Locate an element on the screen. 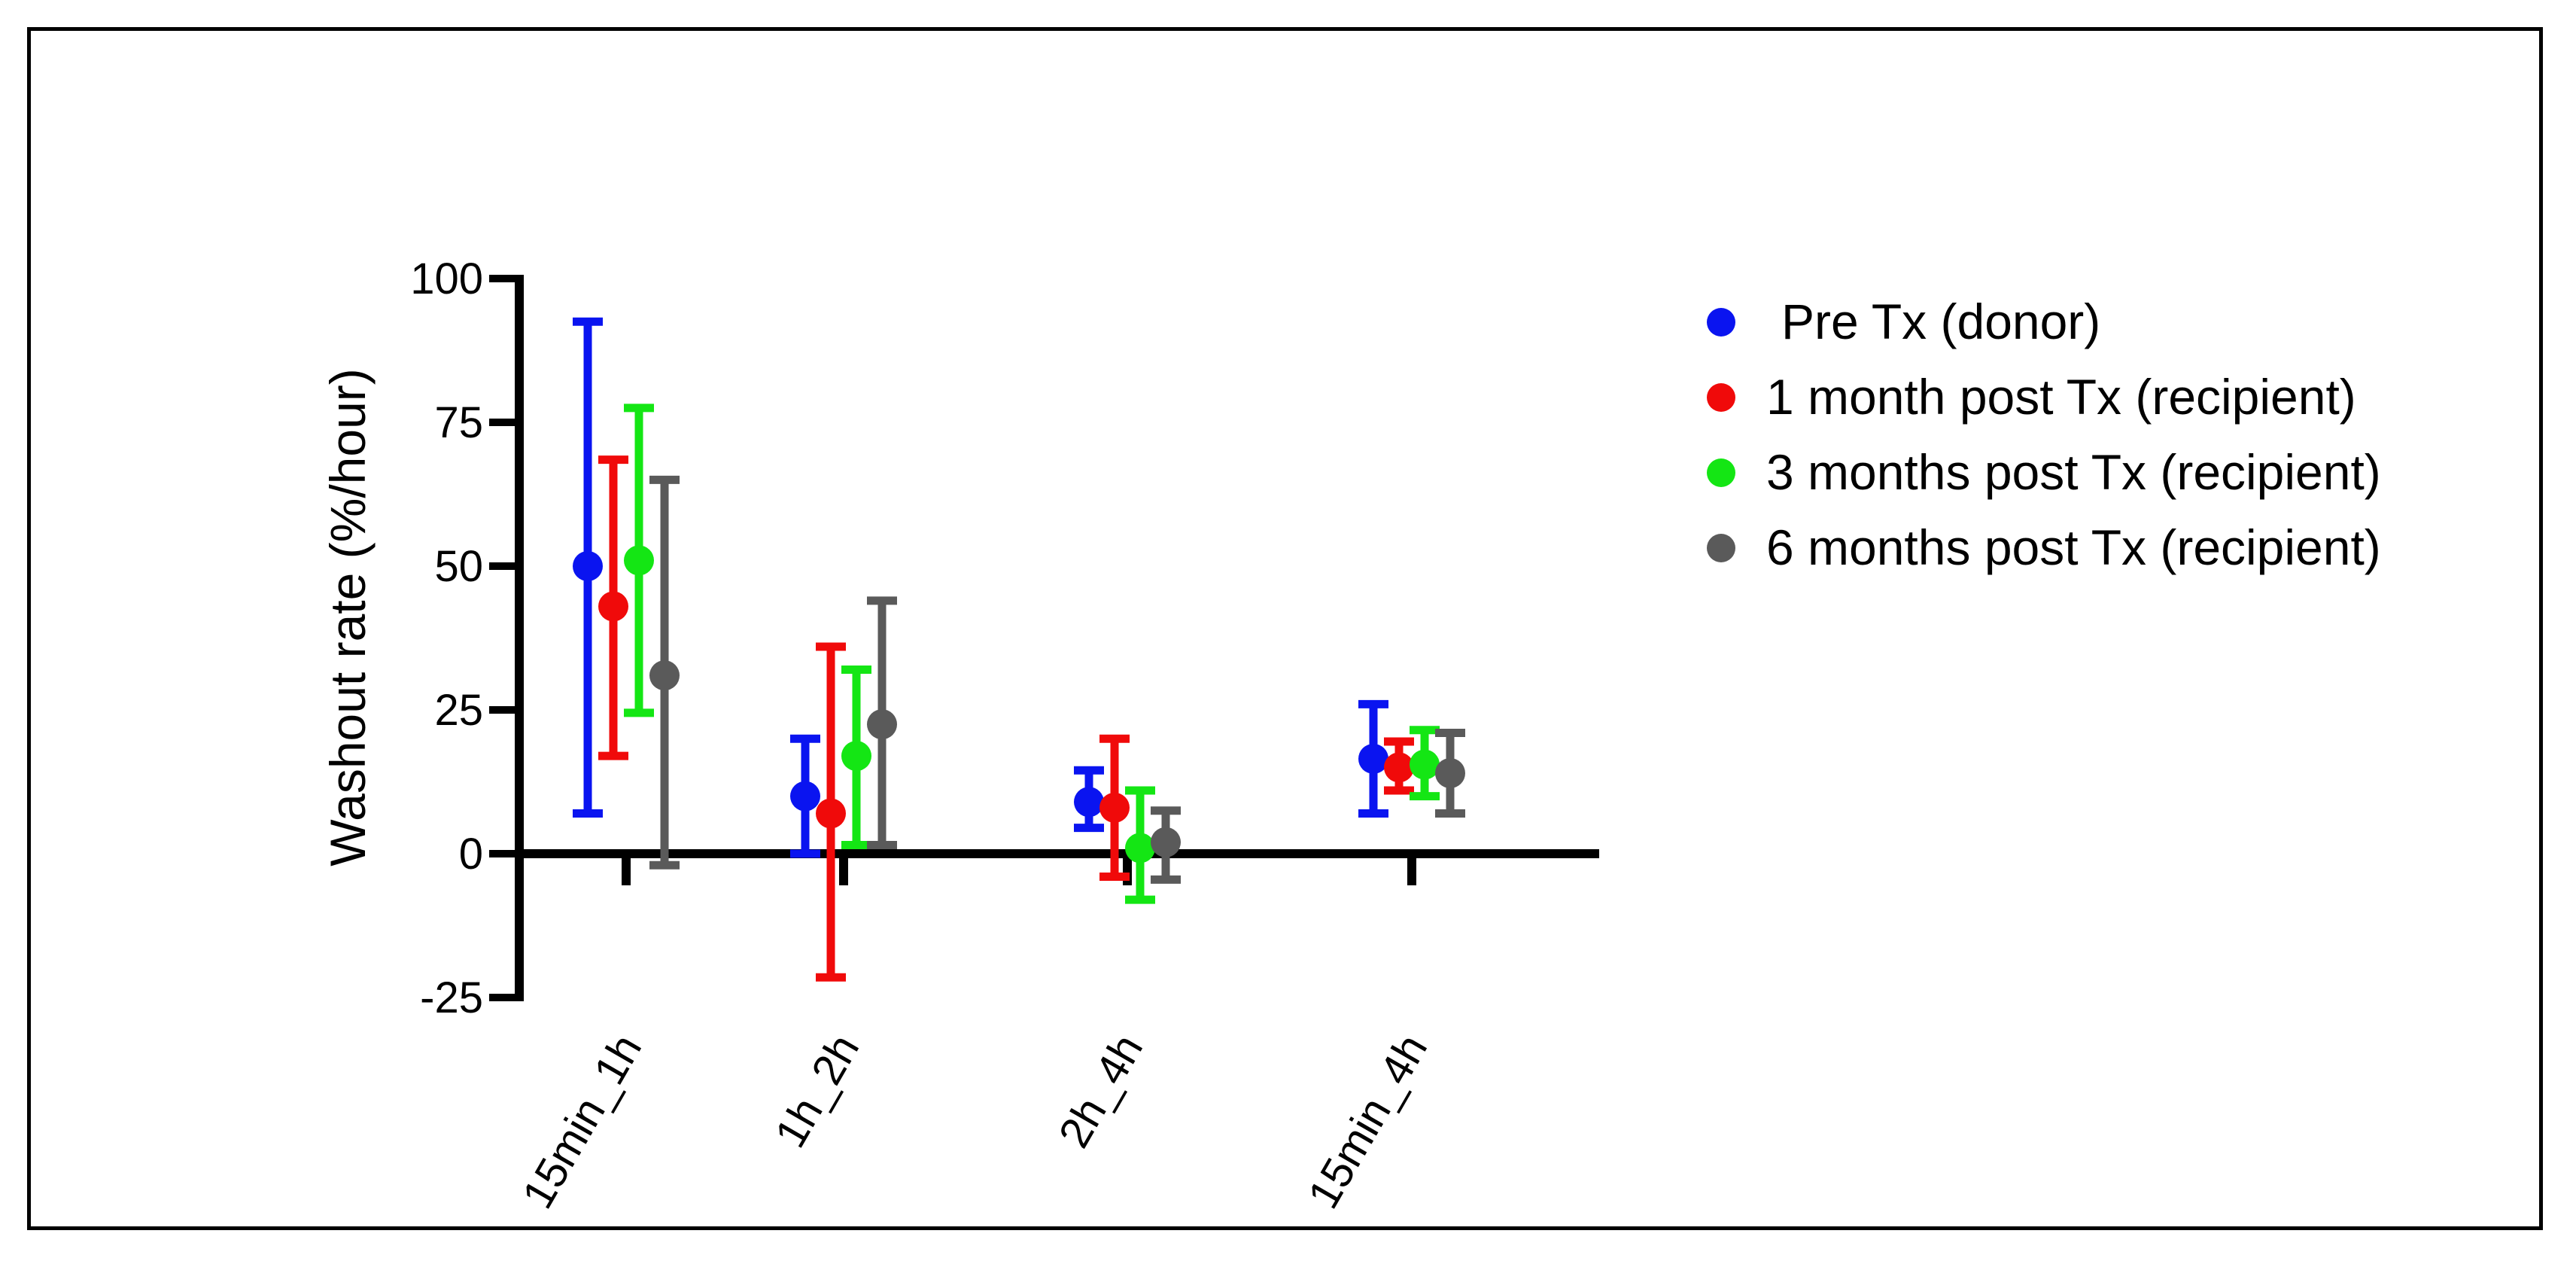 Image resolution: width=2576 pixels, height=1261 pixels. y-tick-label: -25 is located at coordinates (451, 997).